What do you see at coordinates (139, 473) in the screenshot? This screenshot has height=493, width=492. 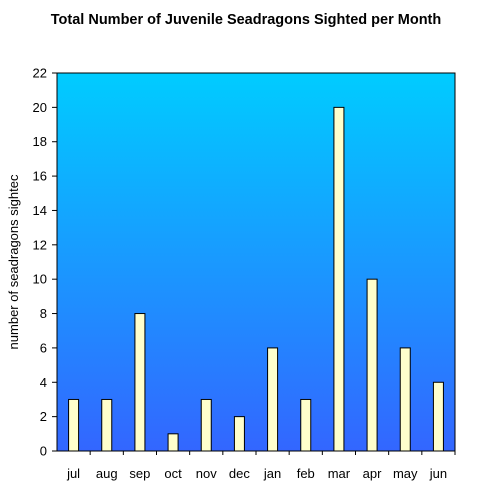 I see `x-tick-label-sep: sep` at bounding box center [139, 473].